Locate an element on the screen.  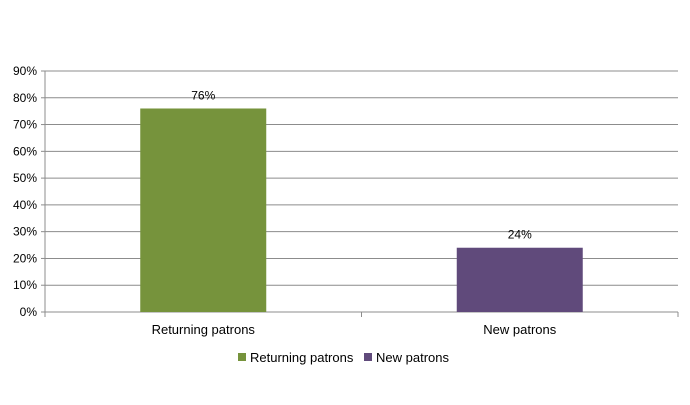
y-tick-label: 0% is located at coordinates (29, 312).